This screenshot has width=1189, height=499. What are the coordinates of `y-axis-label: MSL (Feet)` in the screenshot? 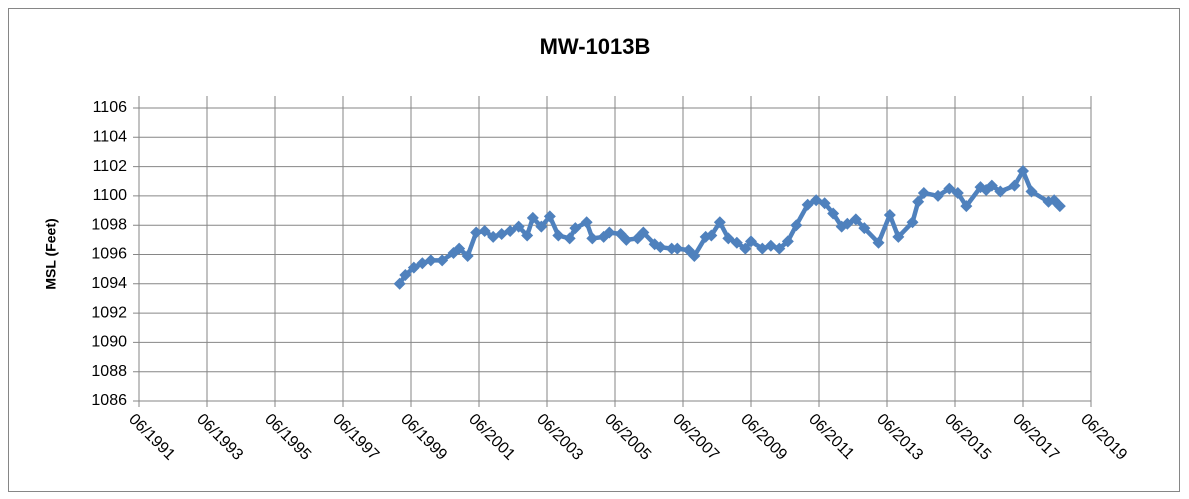 It's located at (51, 253).